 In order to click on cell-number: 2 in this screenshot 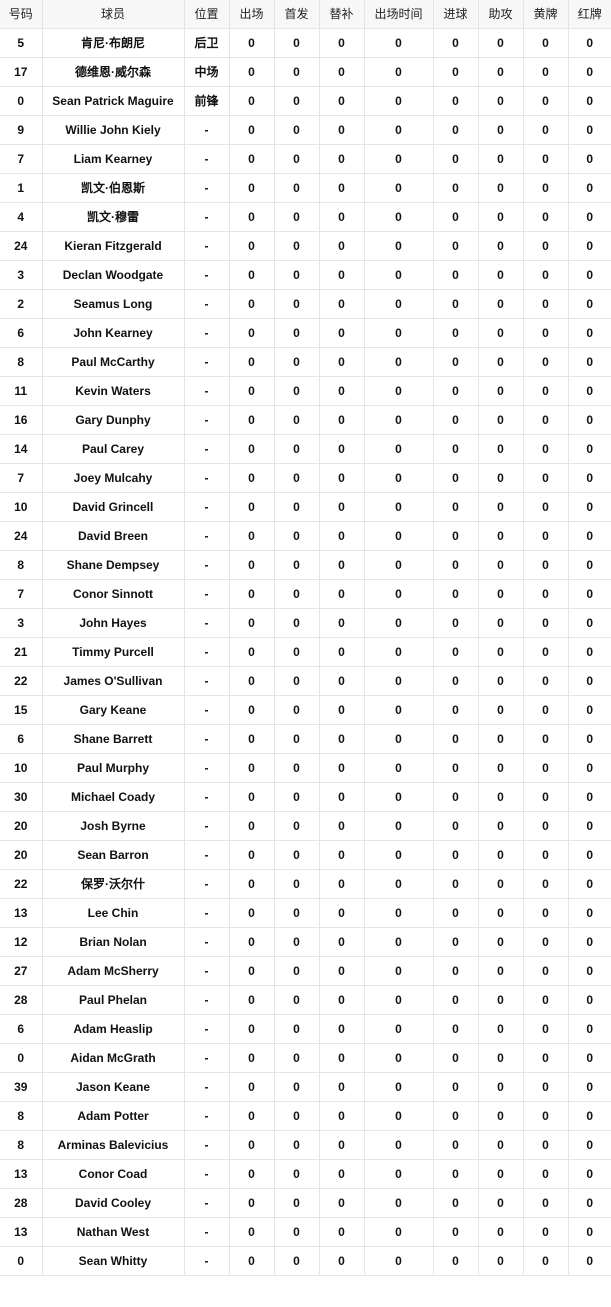, I will do `click(21, 303)`.